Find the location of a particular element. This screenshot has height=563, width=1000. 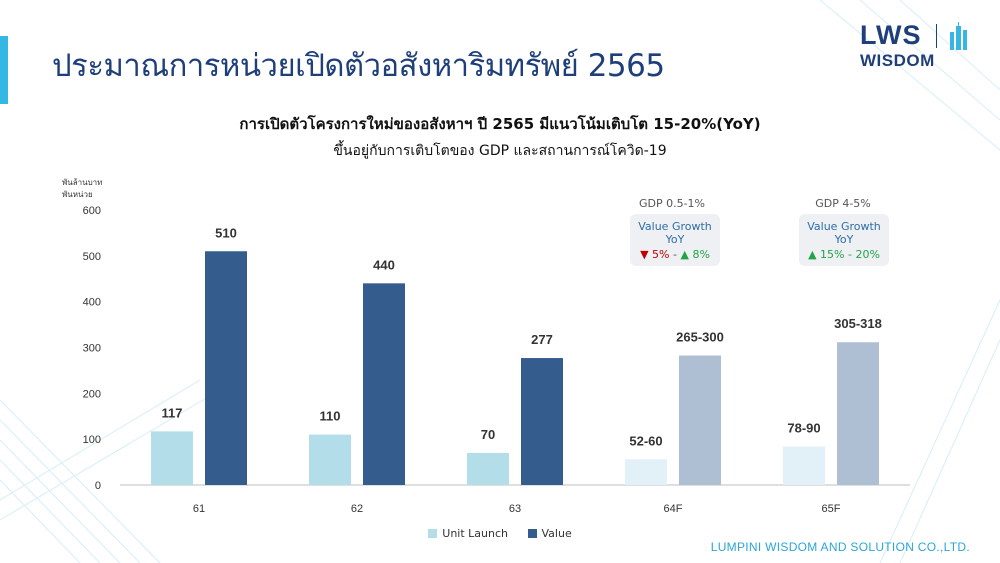

chart-legend: Unit Launch Value is located at coordinates (500, 533).